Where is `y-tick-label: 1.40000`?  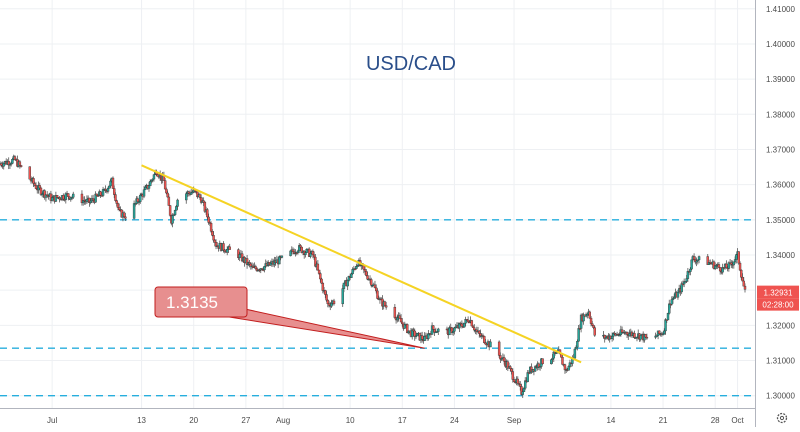 y-tick-label: 1.40000 is located at coordinates (780, 44).